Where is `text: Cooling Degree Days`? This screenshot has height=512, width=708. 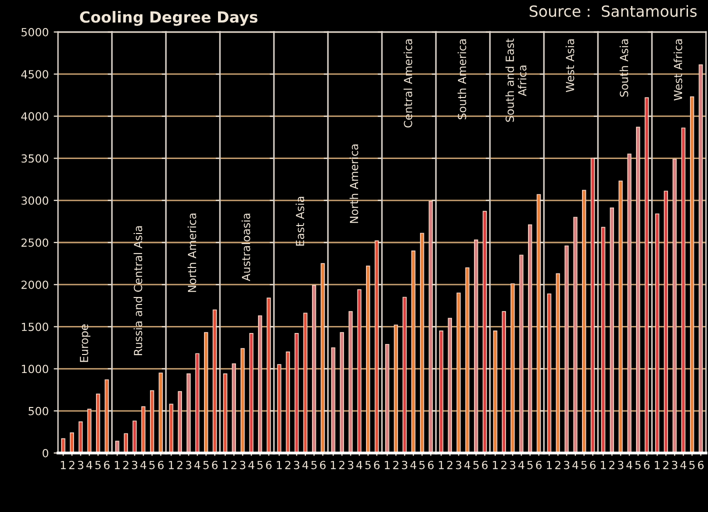
text: Cooling Degree Days is located at coordinates (169, 18).